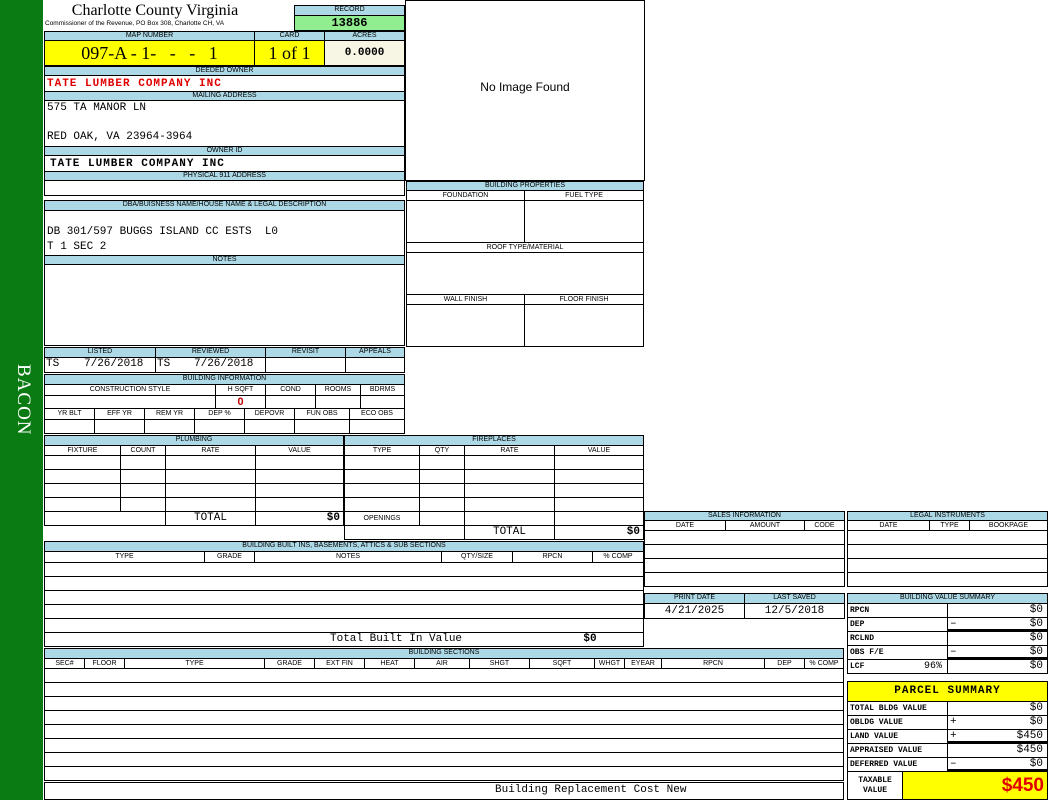 Image resolution: width=1050 pixels, height=800 pixels. I want to click on wall-finish-box, so click(465, 325).